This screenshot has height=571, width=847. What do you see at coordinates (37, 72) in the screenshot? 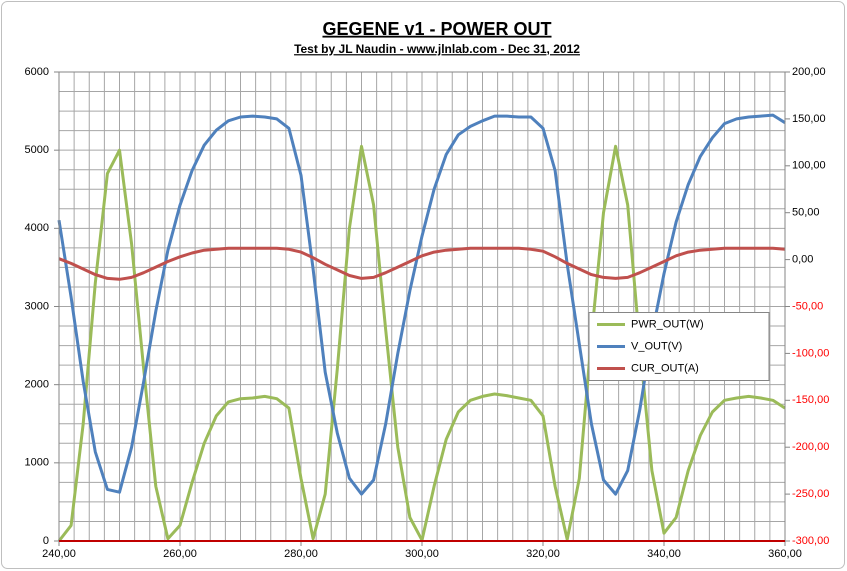
I see `y-tick-label: 6000` at bounding box center [37, 72].